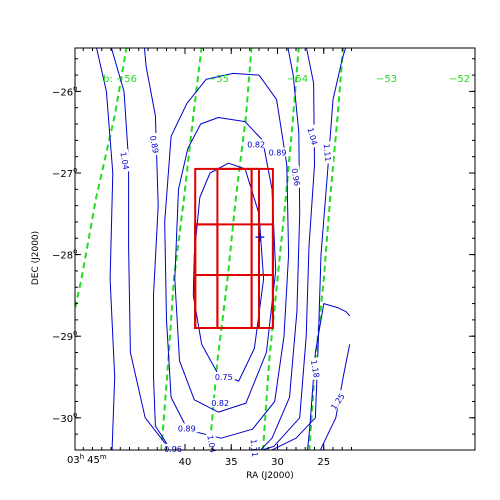  I want to click on center-marker-plus: +, so click(260, 237).